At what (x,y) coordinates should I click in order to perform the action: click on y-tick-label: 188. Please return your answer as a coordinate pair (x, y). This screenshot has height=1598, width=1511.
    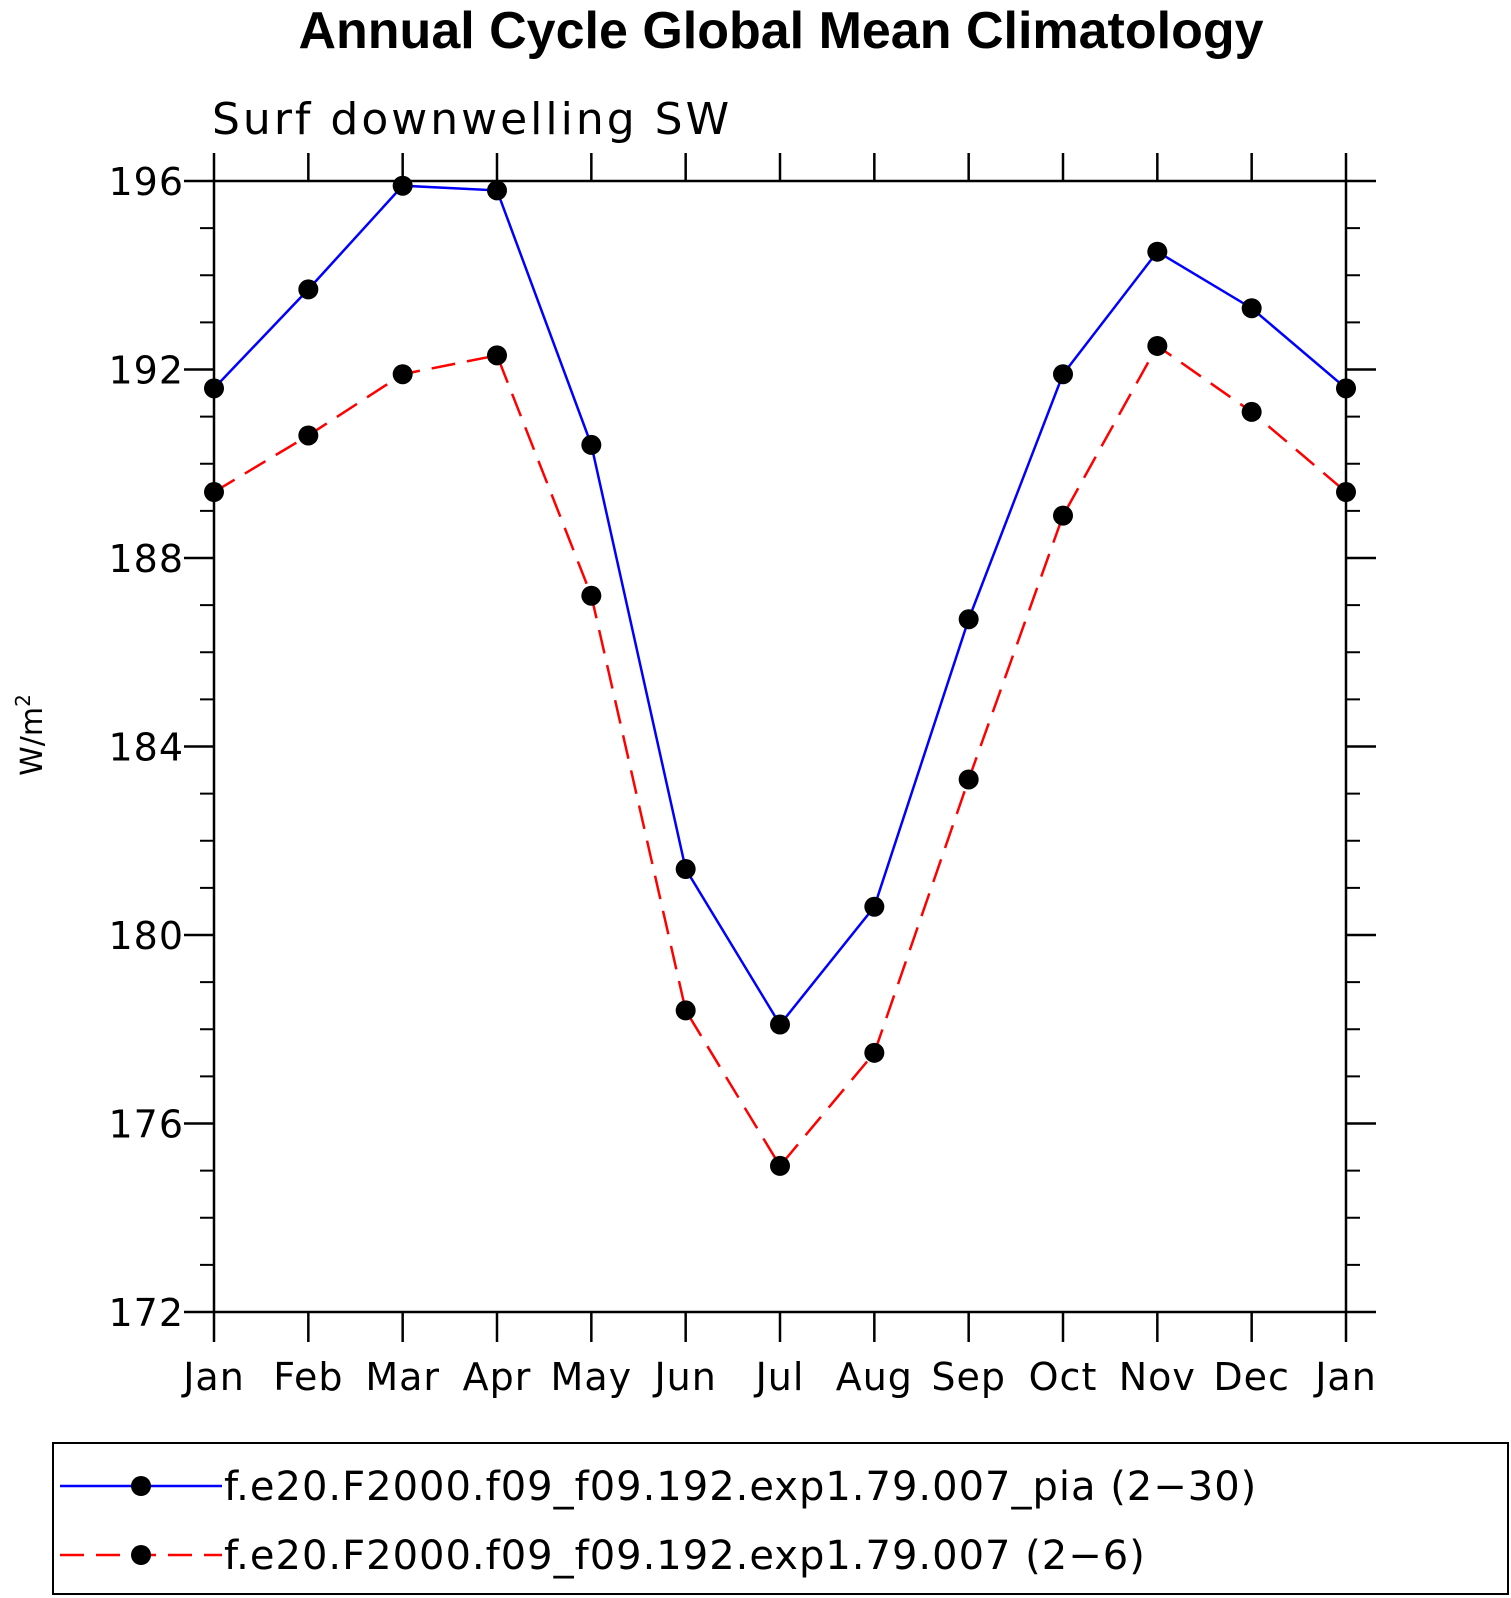
    Looking at the image, I should click on (146, 559).